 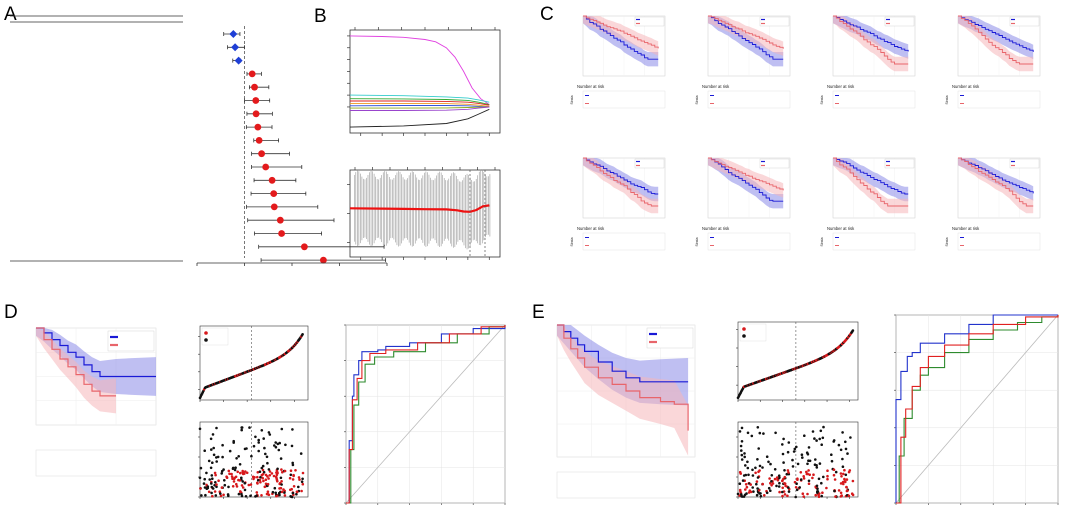 What do you see at coordinates (623, 353) in the screenshot?
I see `km-curve-low` at bounding box center [623, 353].